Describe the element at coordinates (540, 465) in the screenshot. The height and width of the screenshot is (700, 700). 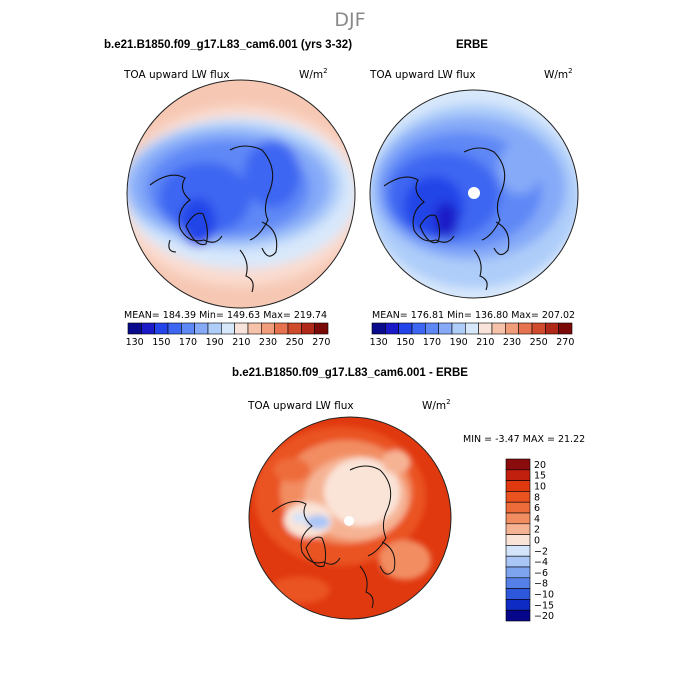
I see `panel-diff-colorbar-tick-label: 20` at that location.